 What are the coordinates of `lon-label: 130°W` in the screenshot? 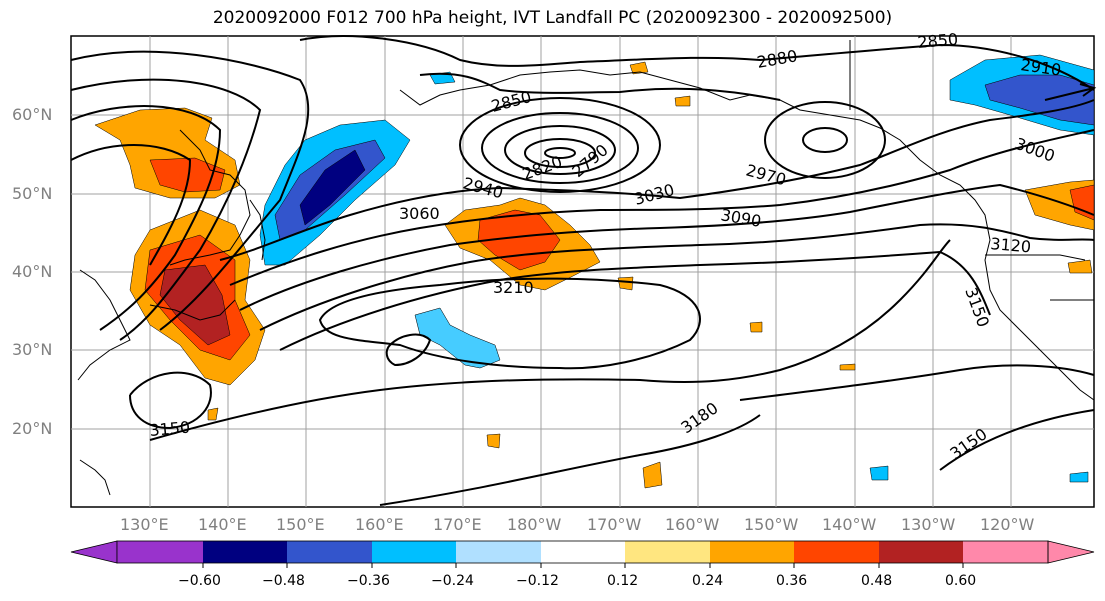 It's located at (928, 524).